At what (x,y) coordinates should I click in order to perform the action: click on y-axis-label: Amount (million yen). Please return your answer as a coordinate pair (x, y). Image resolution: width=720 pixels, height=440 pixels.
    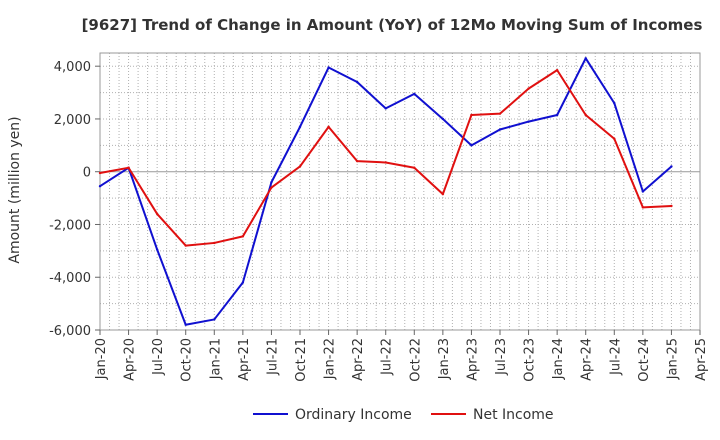
    Looking at the image, I should click on (15, 189).